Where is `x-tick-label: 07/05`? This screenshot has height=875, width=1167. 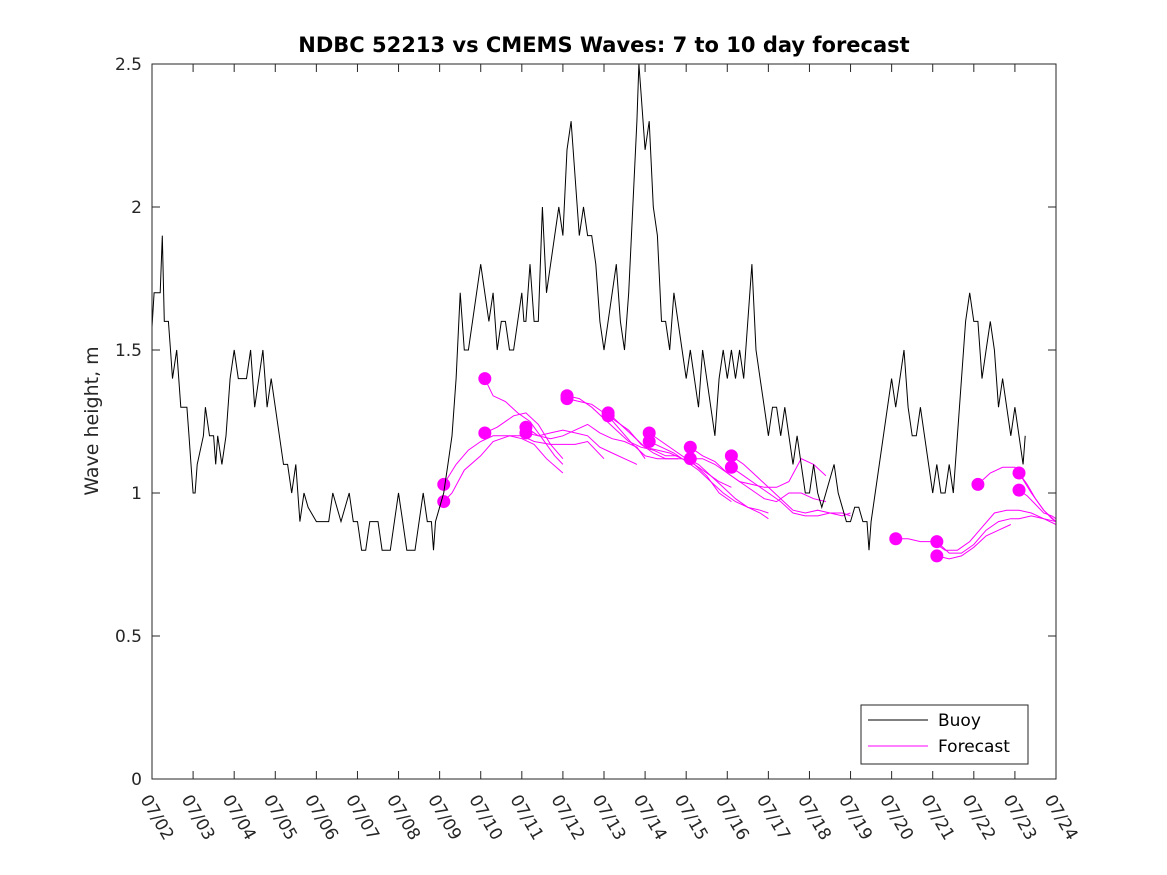 x-tick-label: 07/05 is located at coordinates (280, 818).